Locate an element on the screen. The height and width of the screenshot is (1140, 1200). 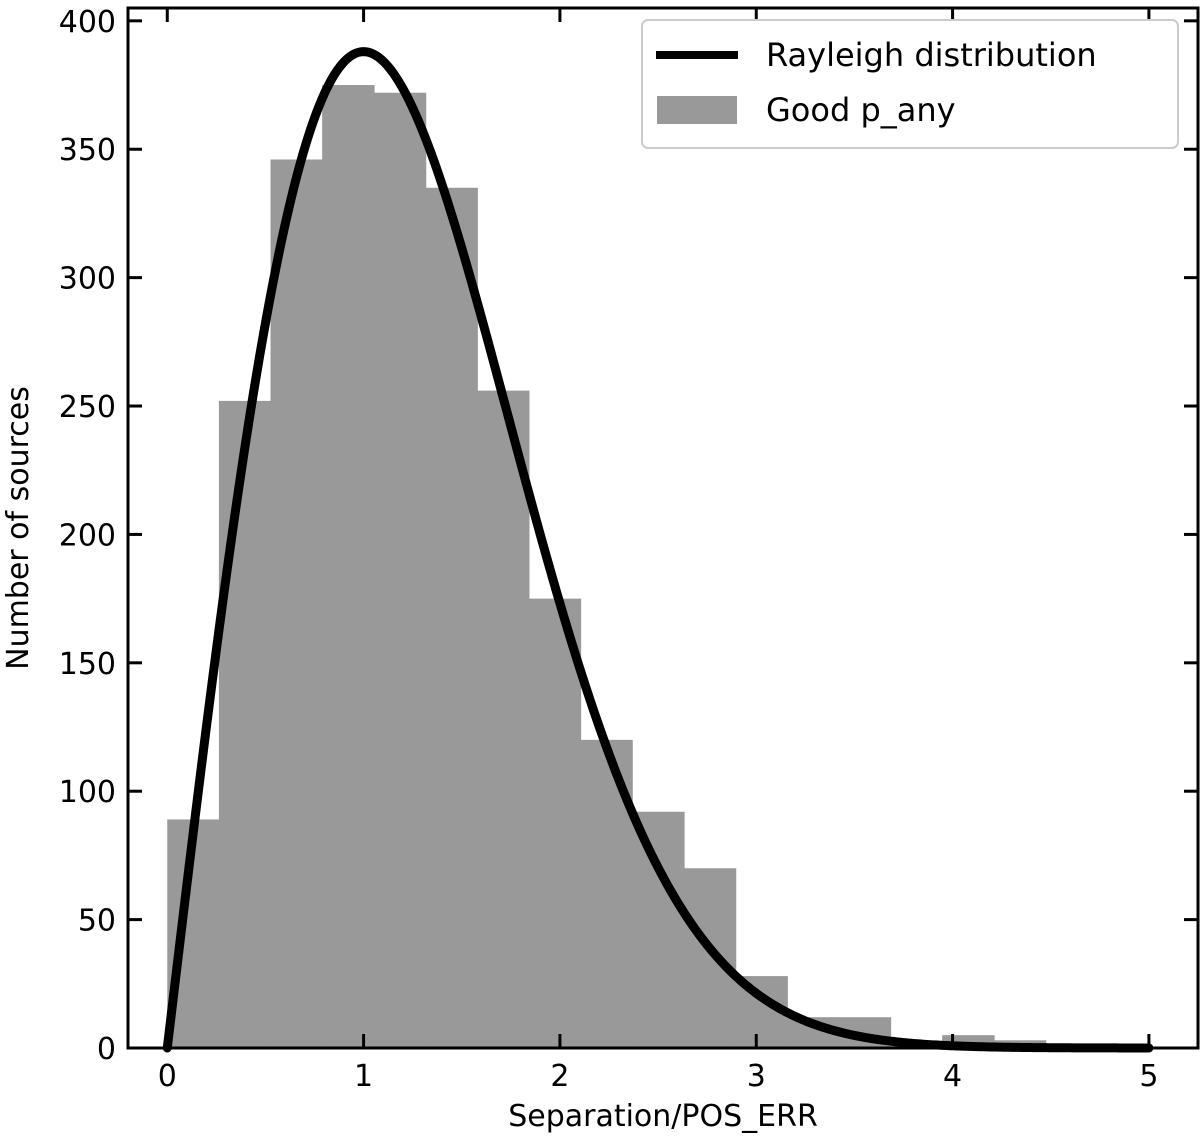
legend-label-rayleigh: Rayleigh distribution is located at coordinates (931, 55).